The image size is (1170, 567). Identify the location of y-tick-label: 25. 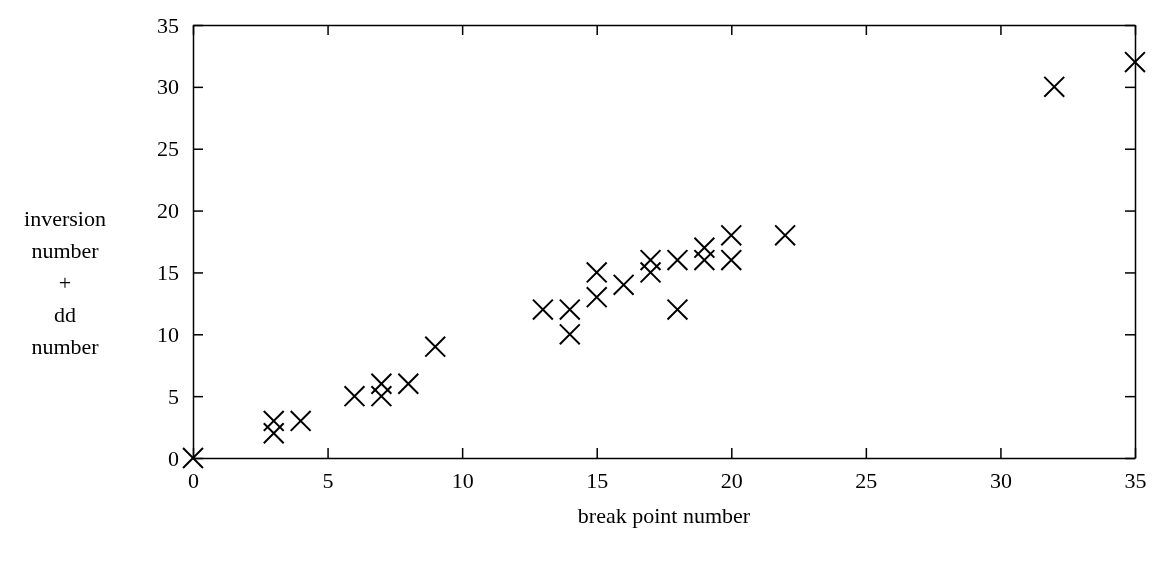
(168, 149).